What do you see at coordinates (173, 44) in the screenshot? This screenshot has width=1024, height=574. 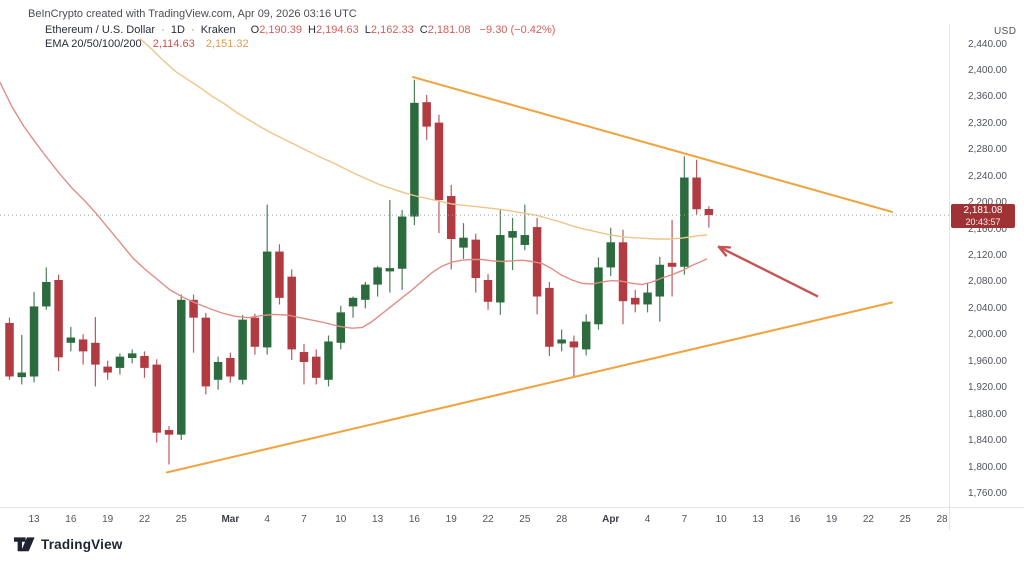 I see `ema-20-value: 2,114.63` at bounding box center [173, 44].